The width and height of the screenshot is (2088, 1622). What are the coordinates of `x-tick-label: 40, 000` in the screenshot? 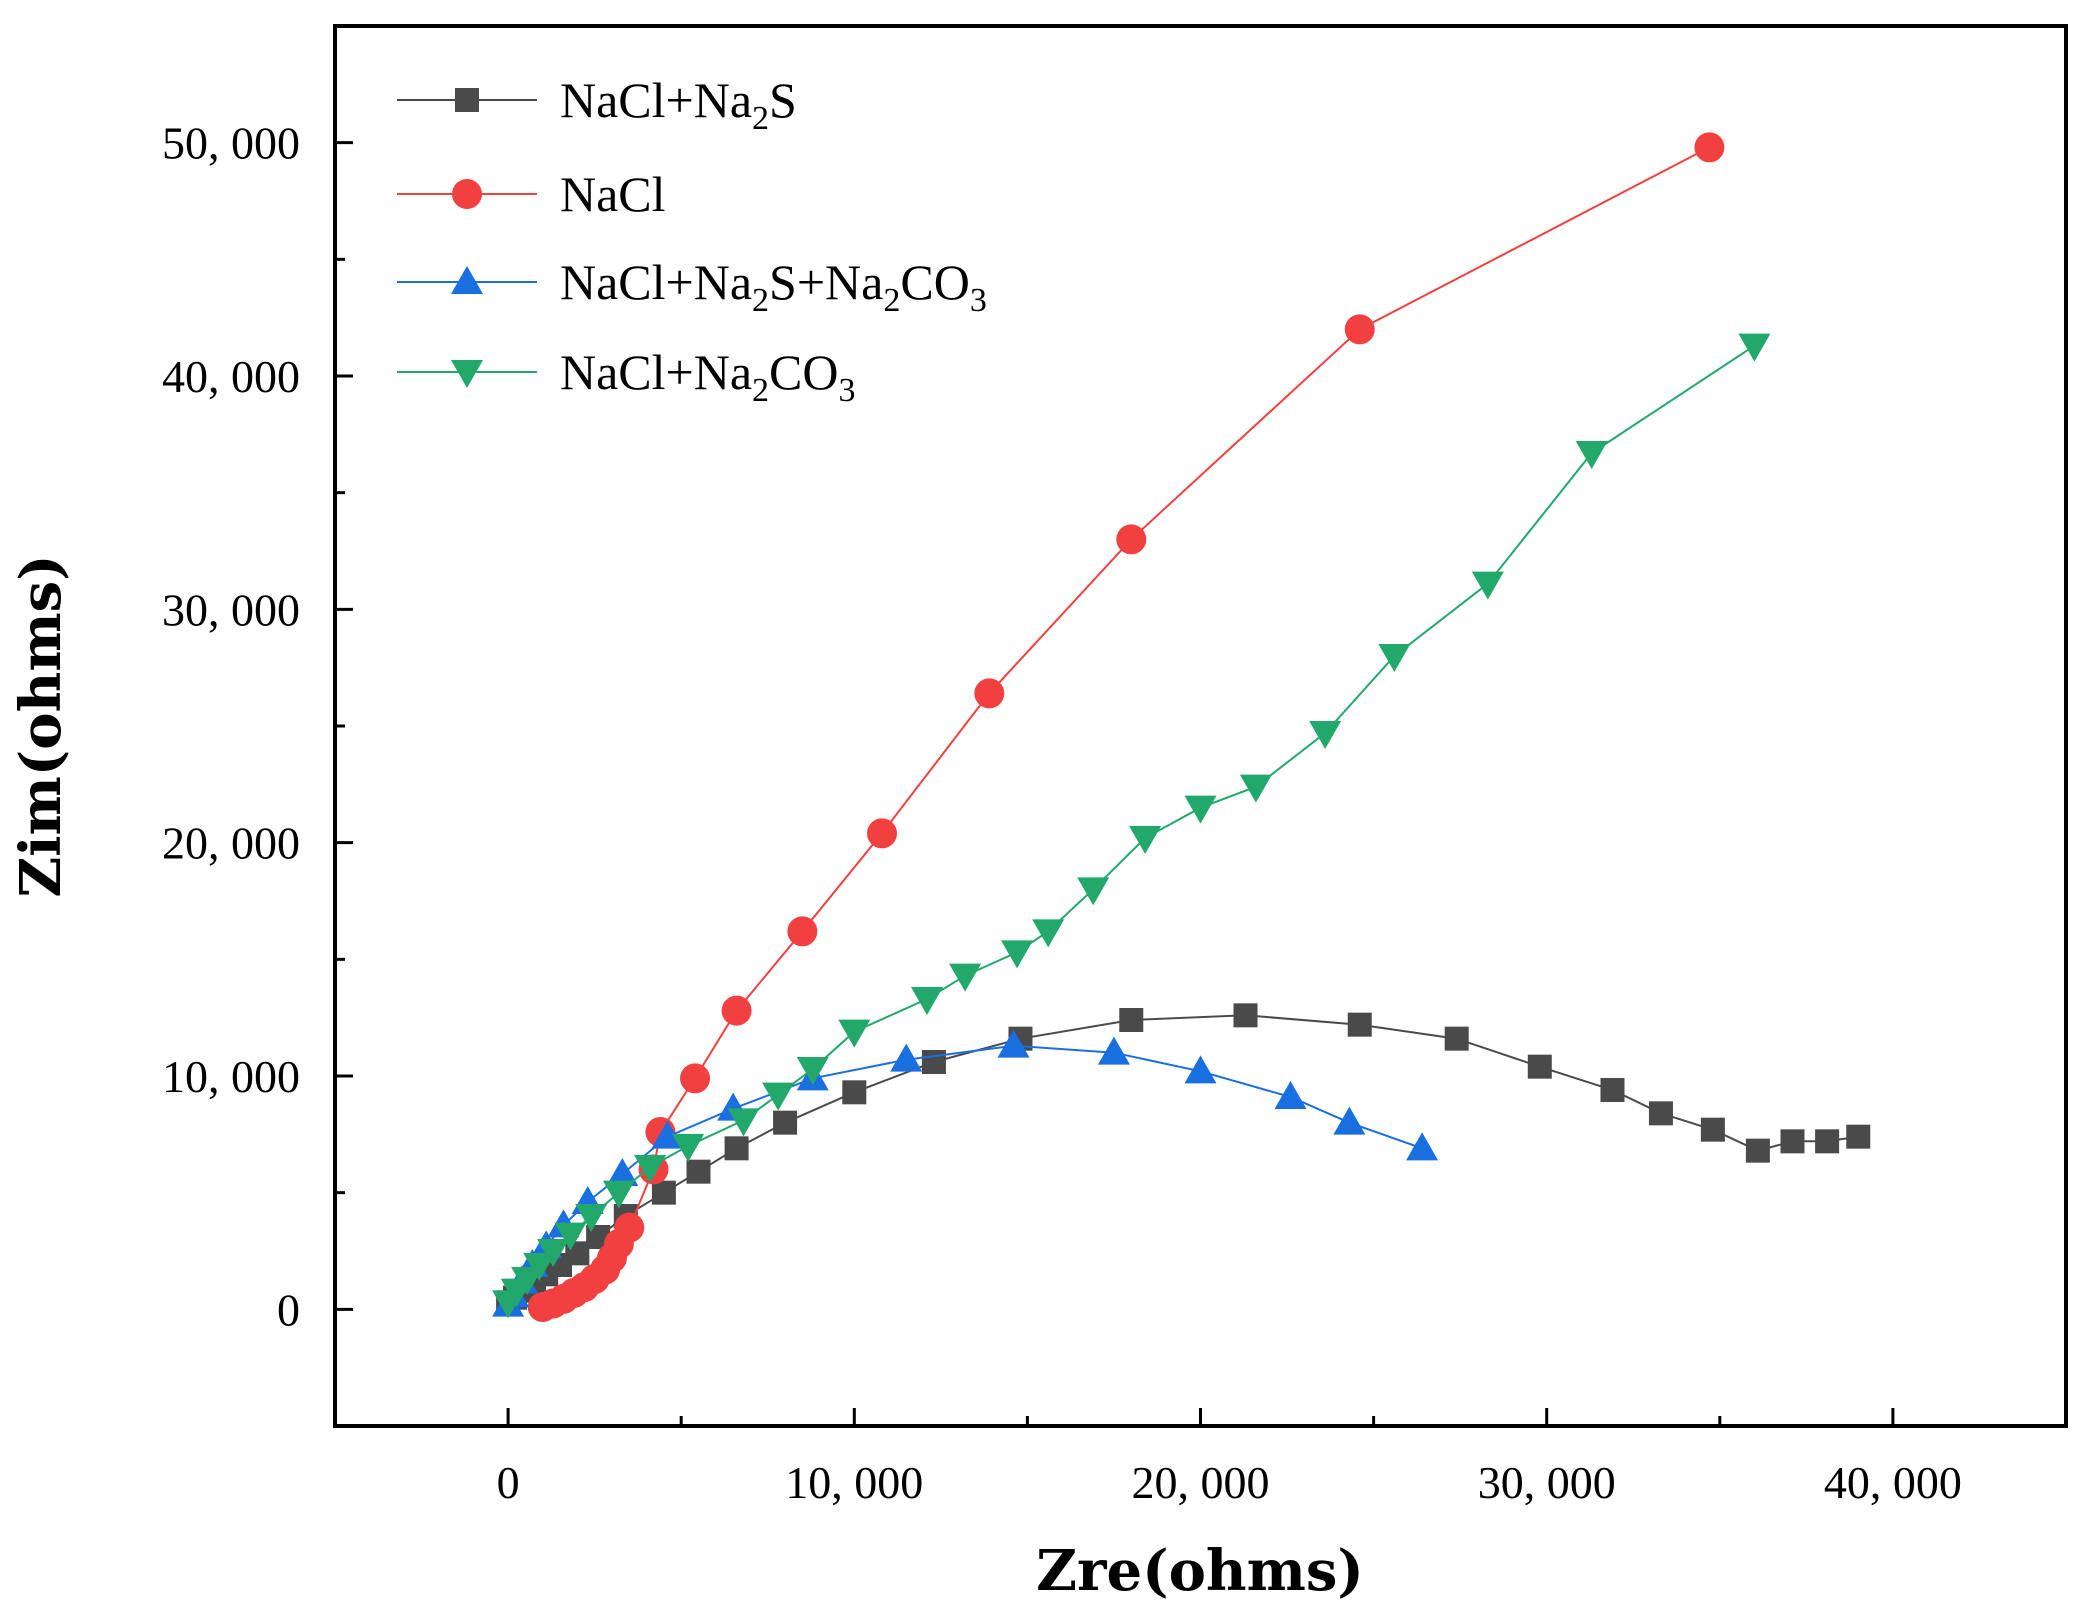 It's located at (1893, 1482).